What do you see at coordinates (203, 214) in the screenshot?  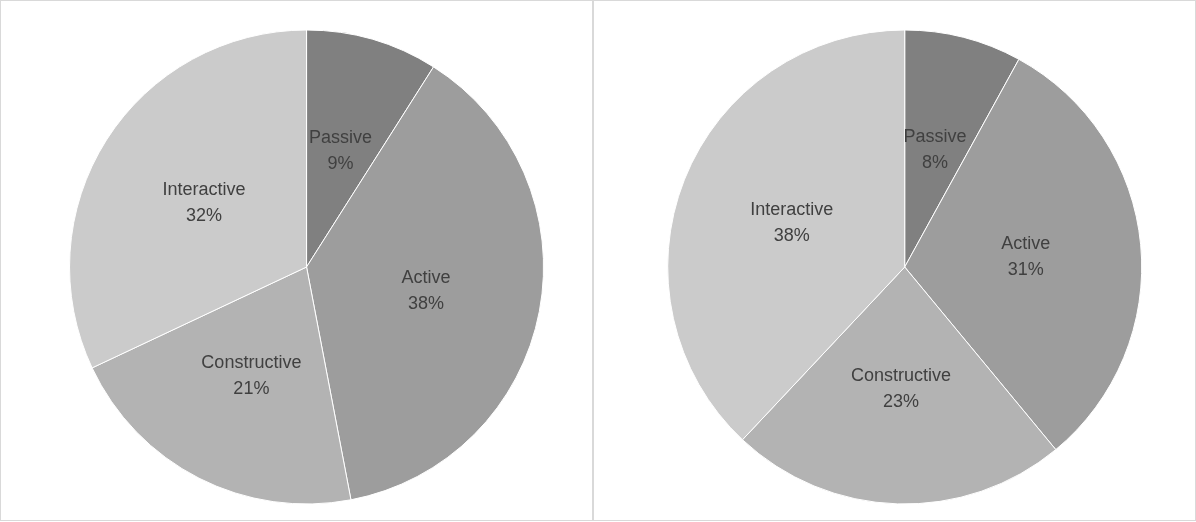 I see `data-label: 32%` at bounding box center [203, 214].